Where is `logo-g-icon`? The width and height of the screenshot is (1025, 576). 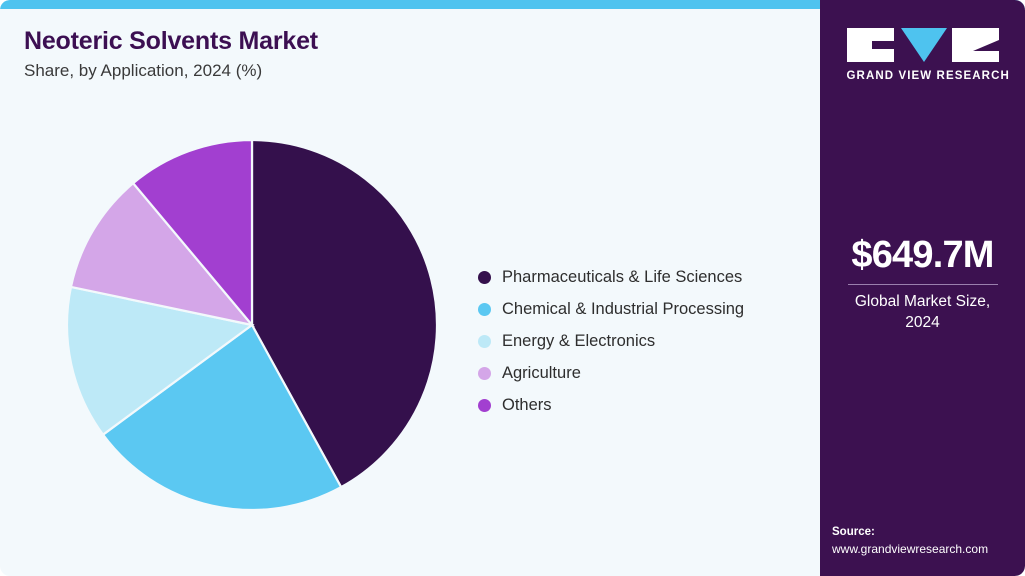
logo-g-icon is located at coordinates (870, 45).